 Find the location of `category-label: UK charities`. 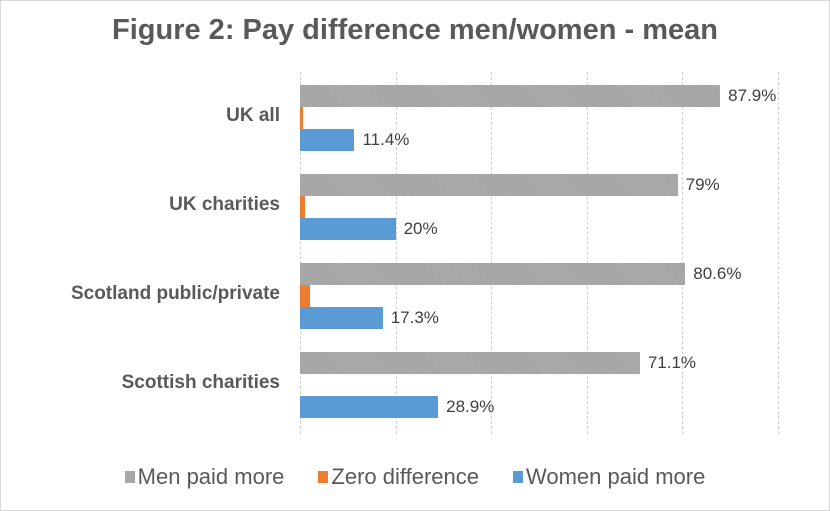

category-label: UK charities is located at coordinates (224, 204).